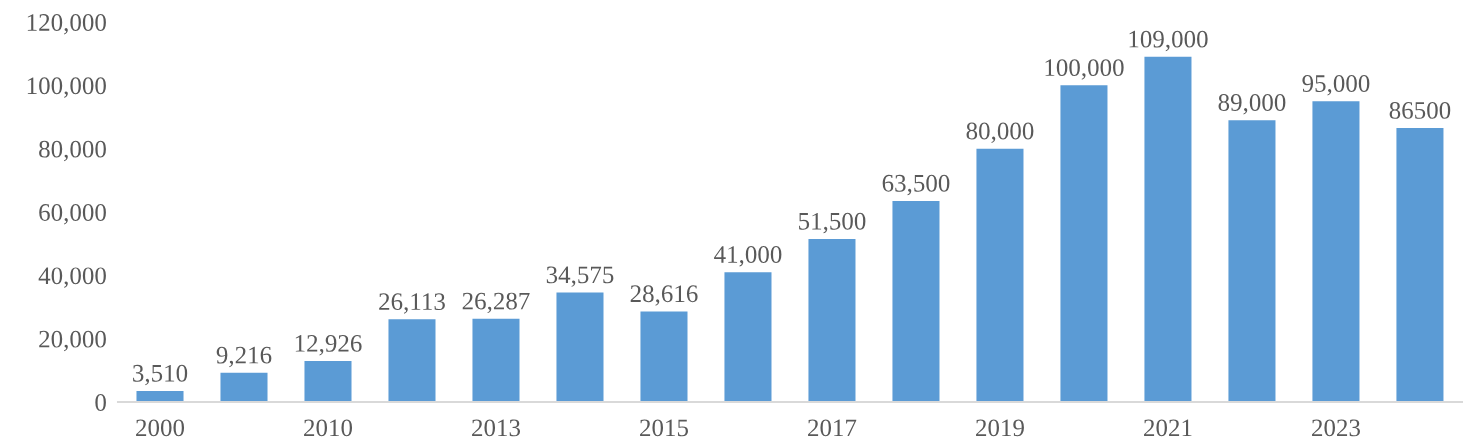 The width and height of the screenshot is (1464, 445). Describe the element at coordinates (160, 428) in the screenshot. I see `x-tick-label: 2000` at that location.